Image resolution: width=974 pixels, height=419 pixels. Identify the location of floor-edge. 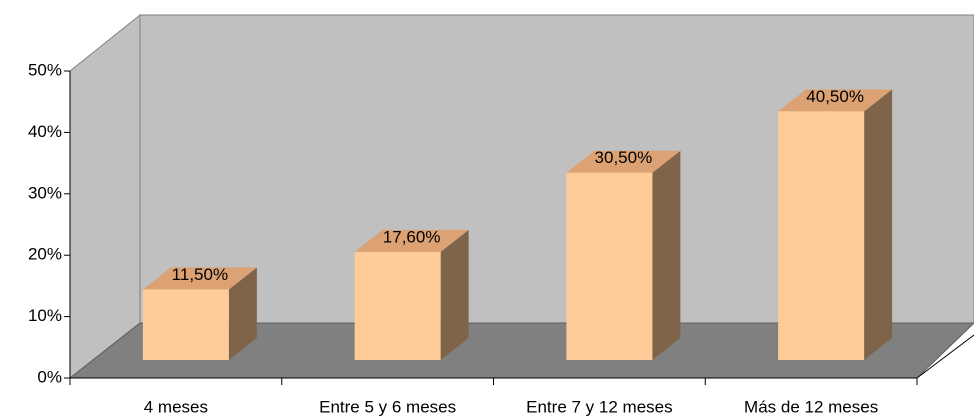
(945, 356).